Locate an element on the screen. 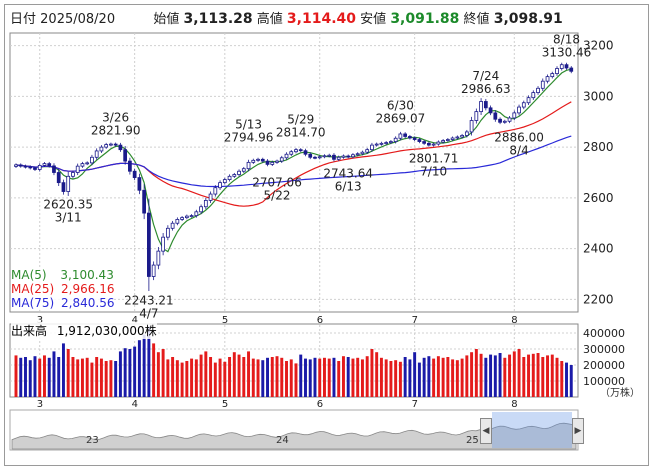  overview-selection is located at coordinates (532, 430).